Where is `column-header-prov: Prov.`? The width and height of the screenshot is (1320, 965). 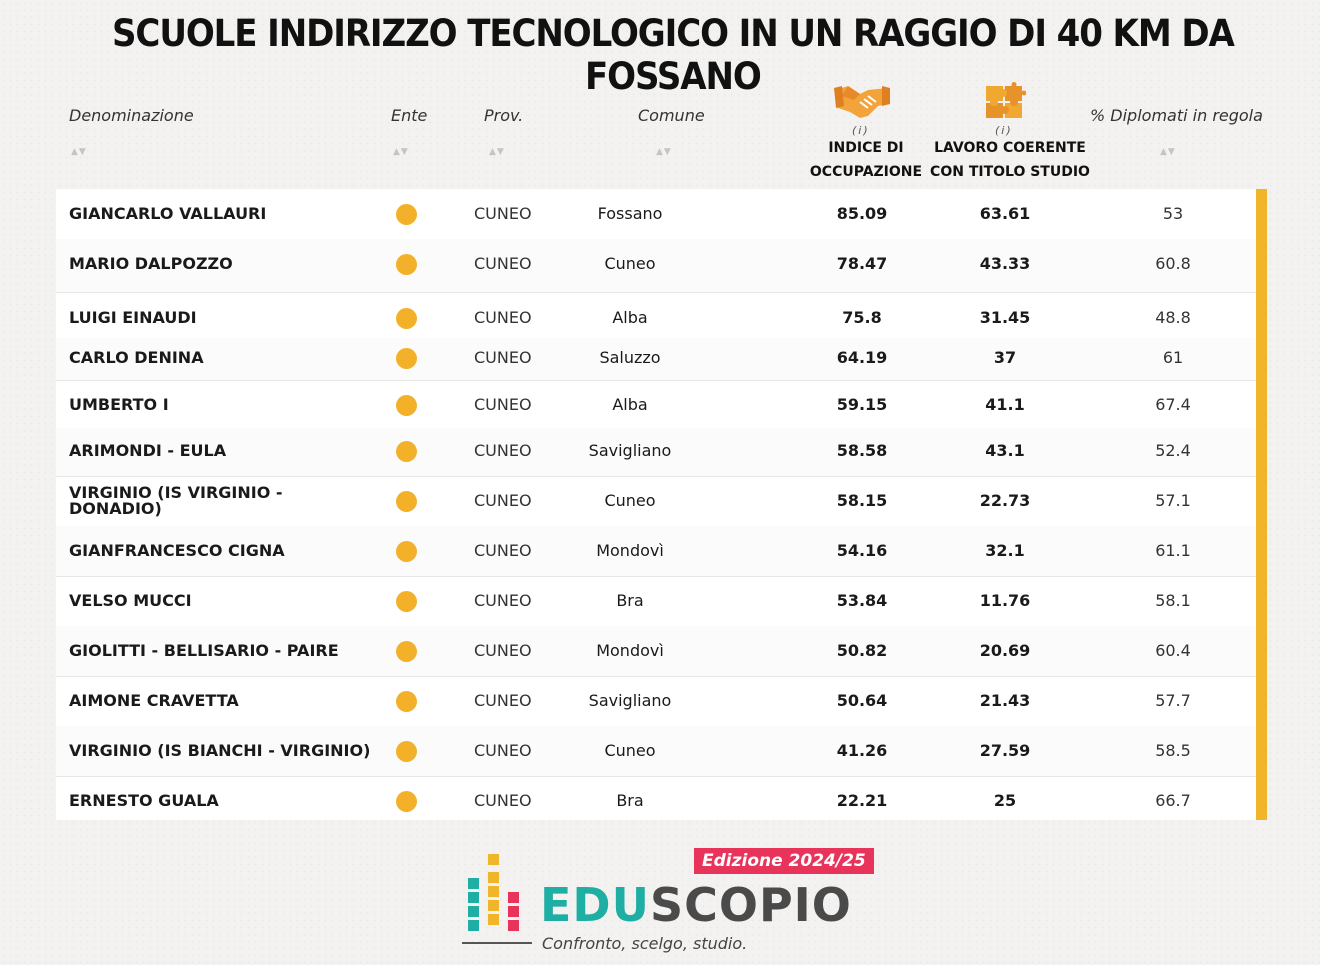
column-header-prov: Prov. is located at coordinates (504, 115).